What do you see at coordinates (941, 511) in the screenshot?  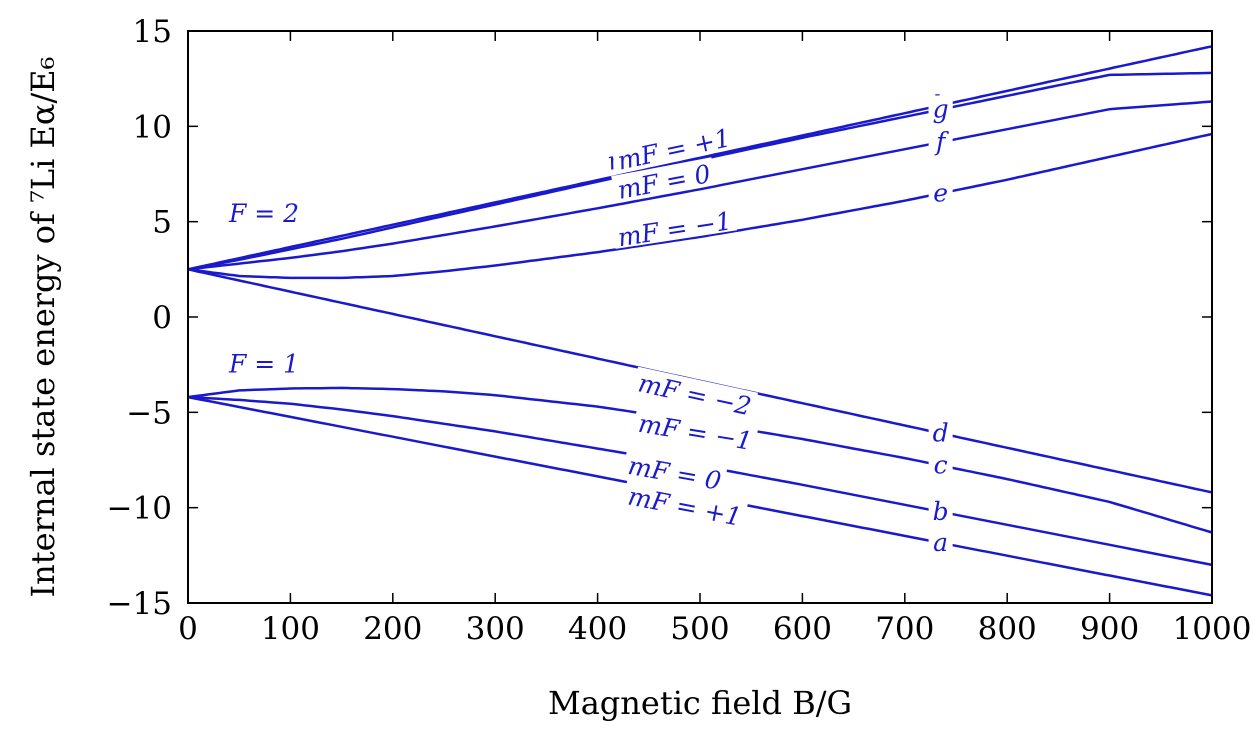 I see `state-letter-label: b` at bounding box center [941, 511].